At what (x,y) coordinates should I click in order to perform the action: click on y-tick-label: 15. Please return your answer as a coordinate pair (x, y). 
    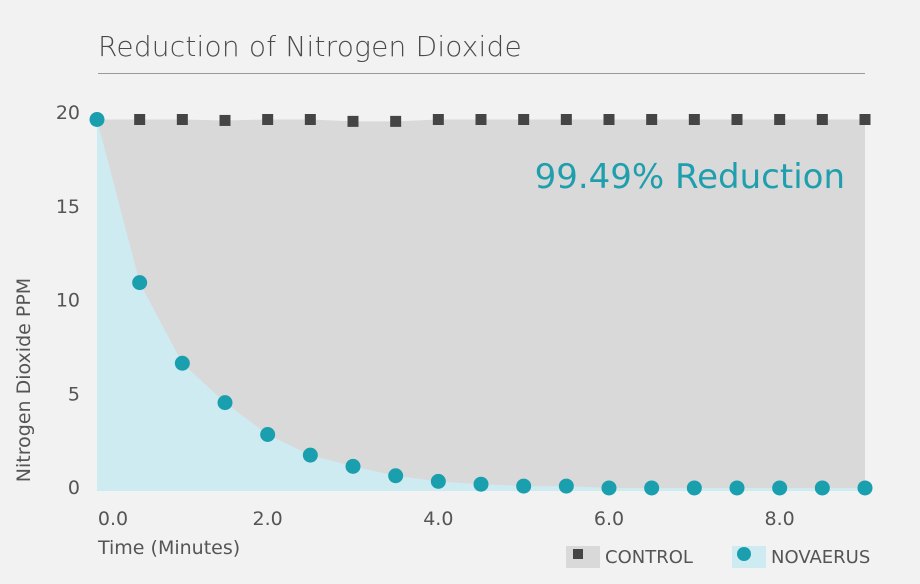
    Looking at the image, I should click on (68, 207).